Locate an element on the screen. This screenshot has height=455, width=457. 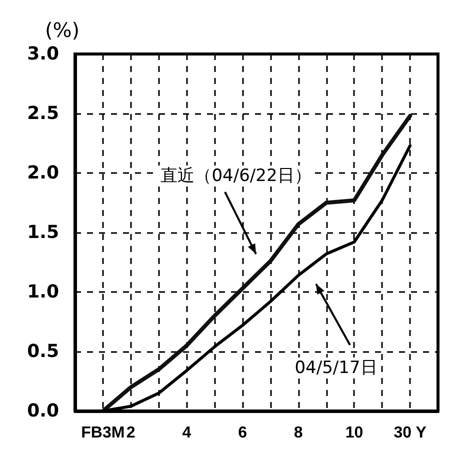
x-tick-label: 2 is located at coordinates (131, 433).